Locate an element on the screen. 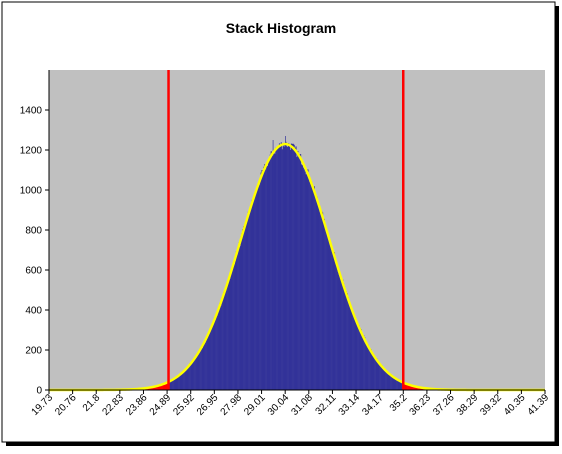 The width and height of the screenshot is (562, 454). y-tick-label: 1400 is located at coordinates (31, 111).